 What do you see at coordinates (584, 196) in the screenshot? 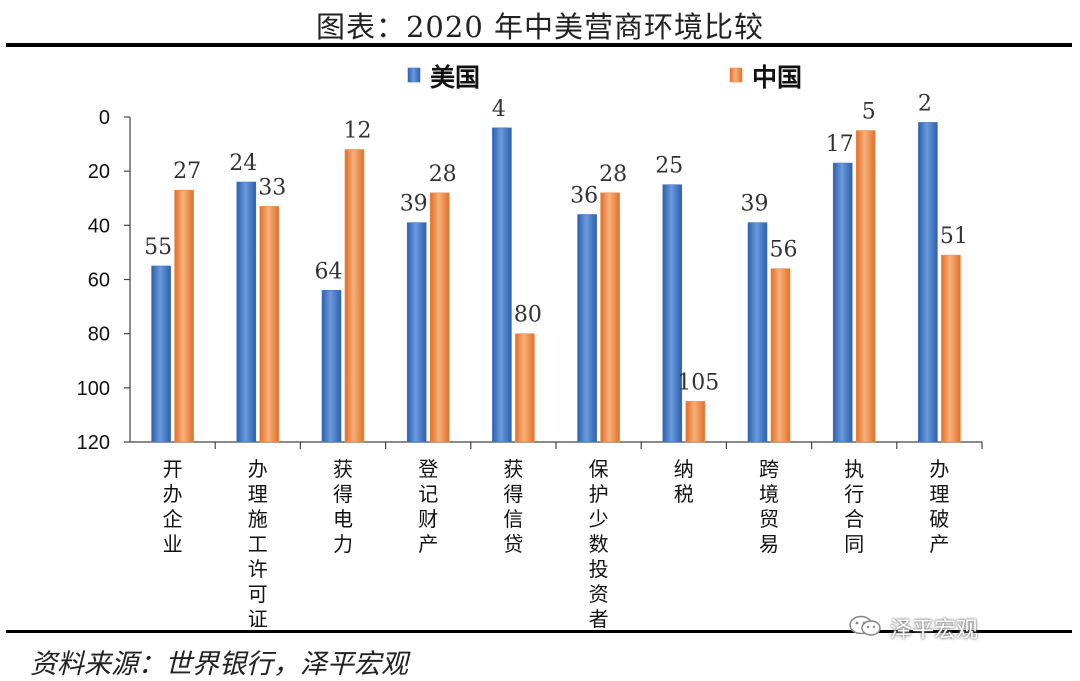
I see `data-label: 36` at bounding box center [584, 196].